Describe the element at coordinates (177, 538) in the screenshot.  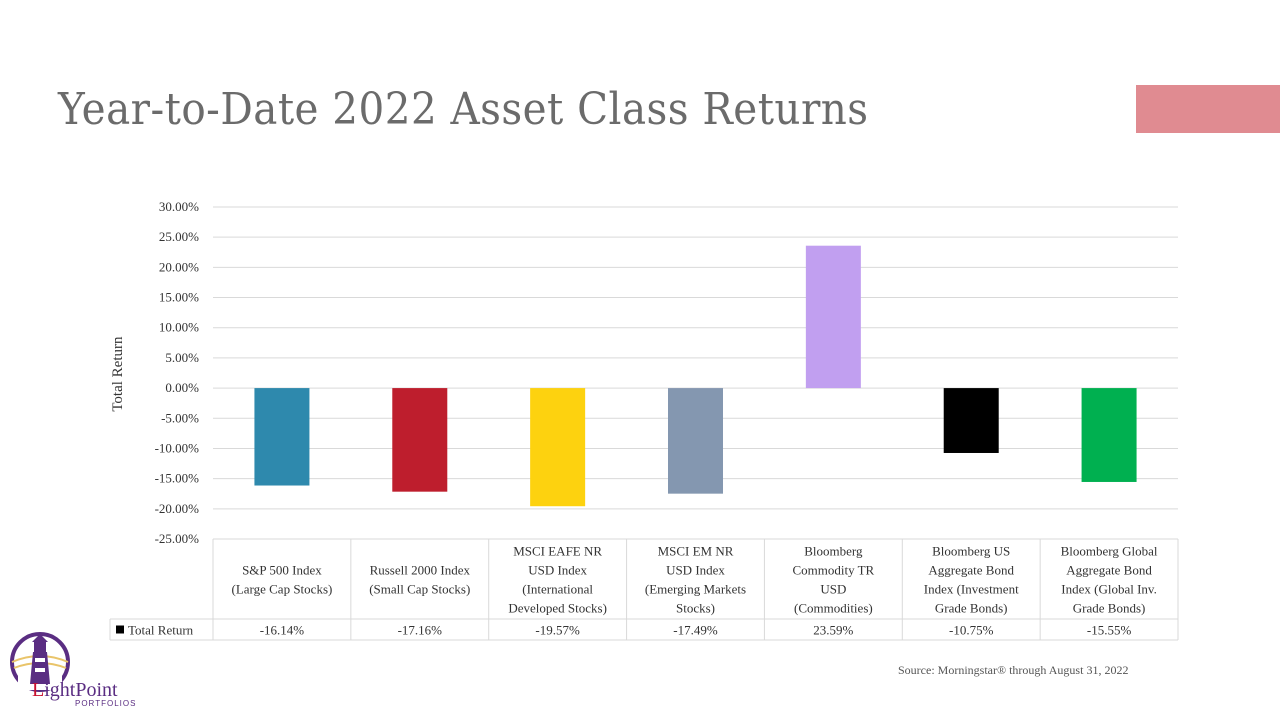
I see `y-tick-label: -25.00%` at that location.